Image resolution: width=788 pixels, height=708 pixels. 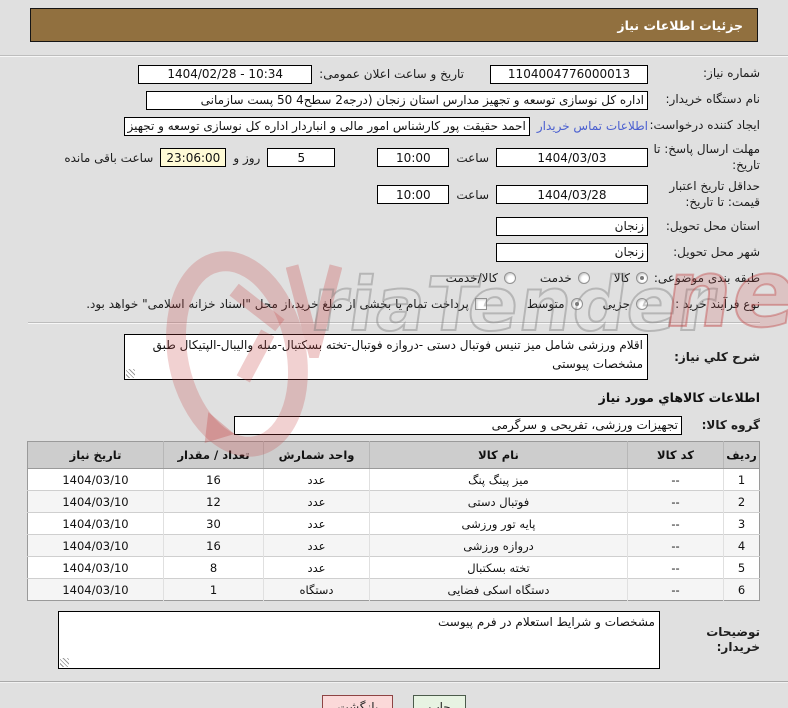 I want to click on radio-service, so click(x=583, y=278).